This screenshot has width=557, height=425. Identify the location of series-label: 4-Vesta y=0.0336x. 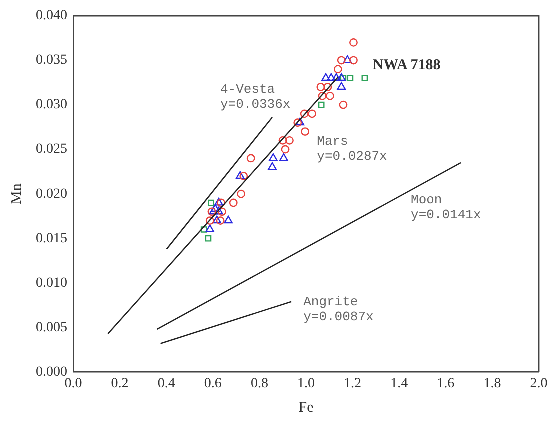
(255, 97).